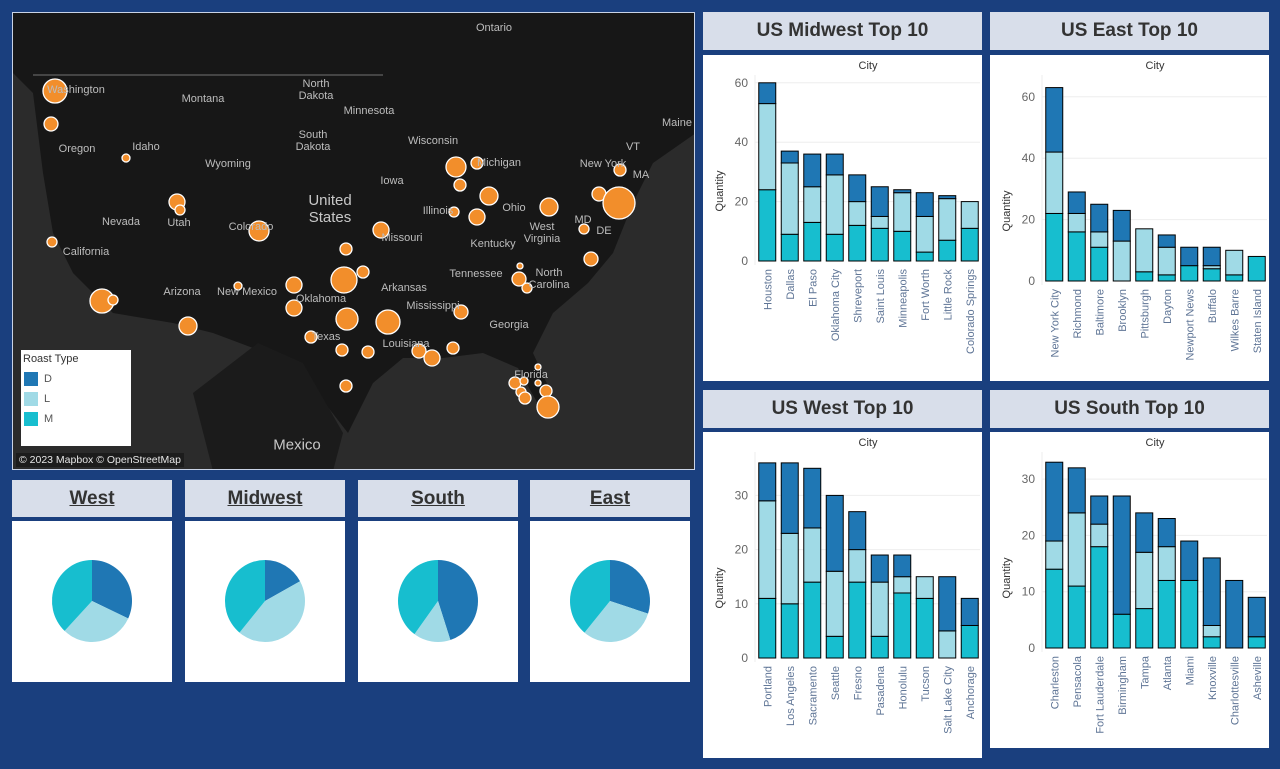 Image resolution: width=1280 pixels, height=769 pixels. I want to click on pie-title: South, so click(438, 498).